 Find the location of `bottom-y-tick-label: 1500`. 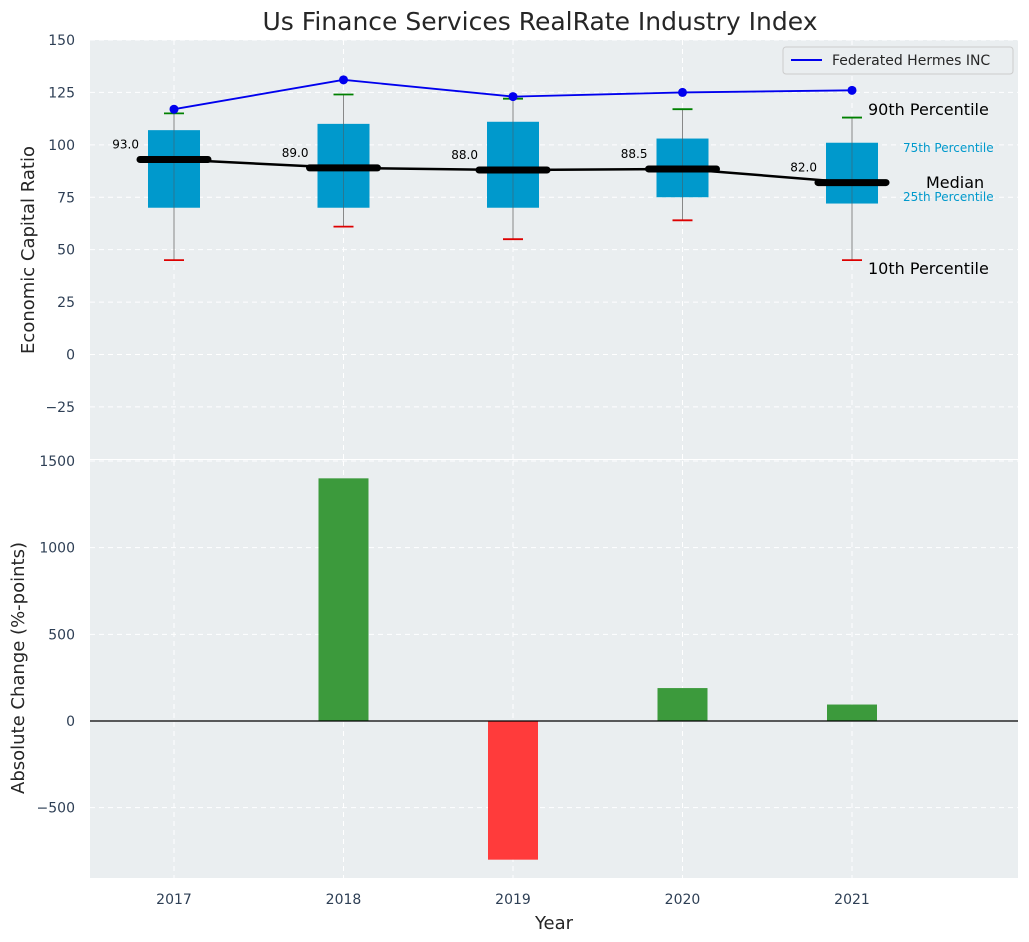

bottom-y-tick-label: 1500 is located at coordinates (57, 462).